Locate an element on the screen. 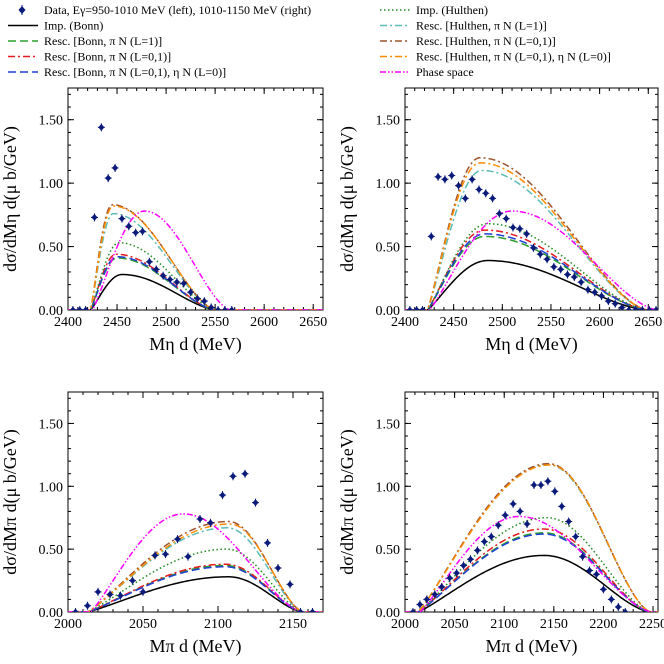 The image size is (664, 664). x-tick-label: 2600 is located at coordinates (264, 322).